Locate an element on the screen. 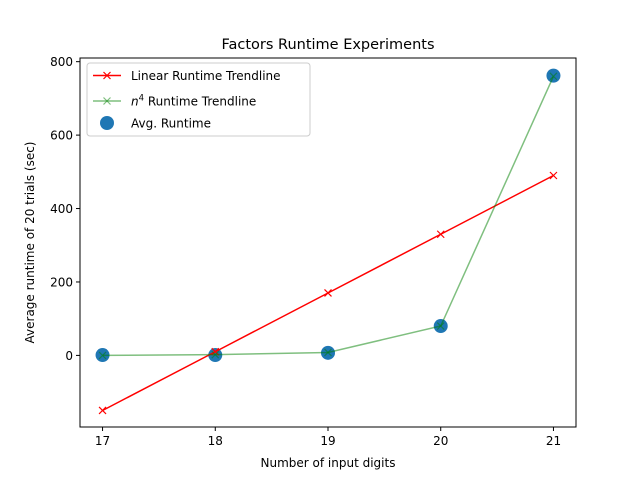 The image size is (640, 480). y-axis: 0 200 400 600 800 is located at coordinates (65, 209).